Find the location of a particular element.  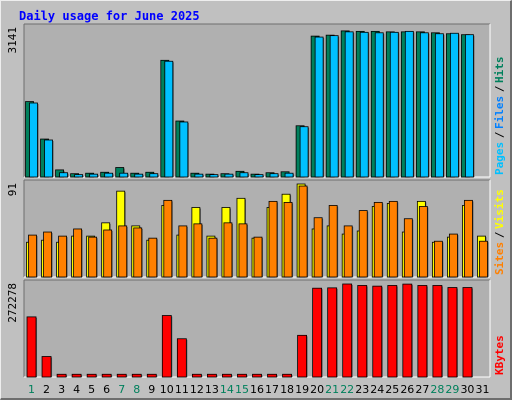

x-tick-label: 4 is located at coordinates (76, 389).